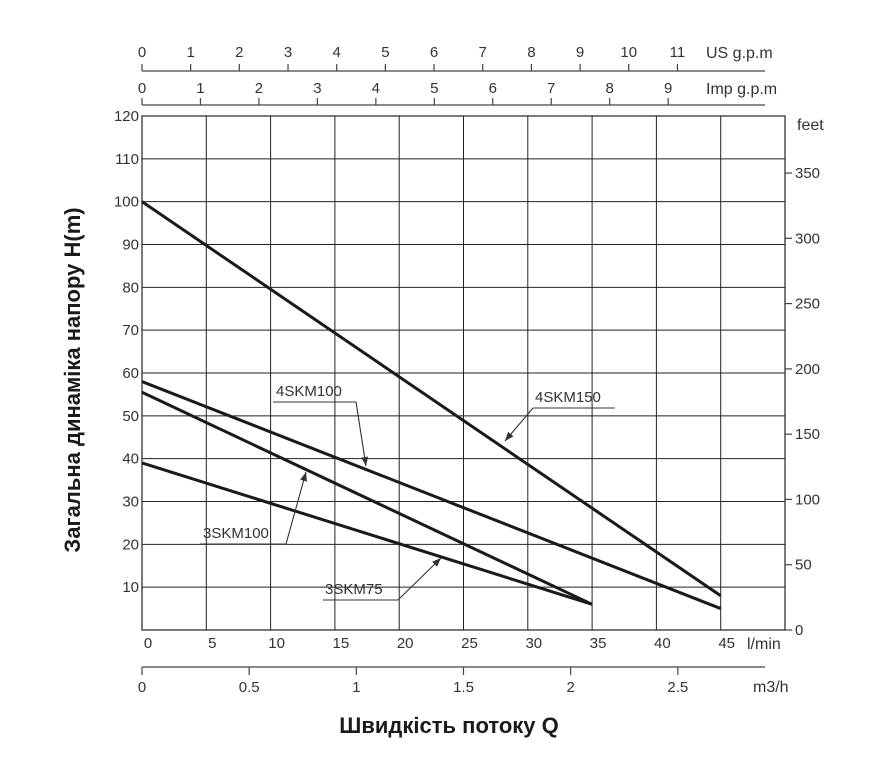  I want to click on imp-gpm-tick-label: 1, so click(200, 88).